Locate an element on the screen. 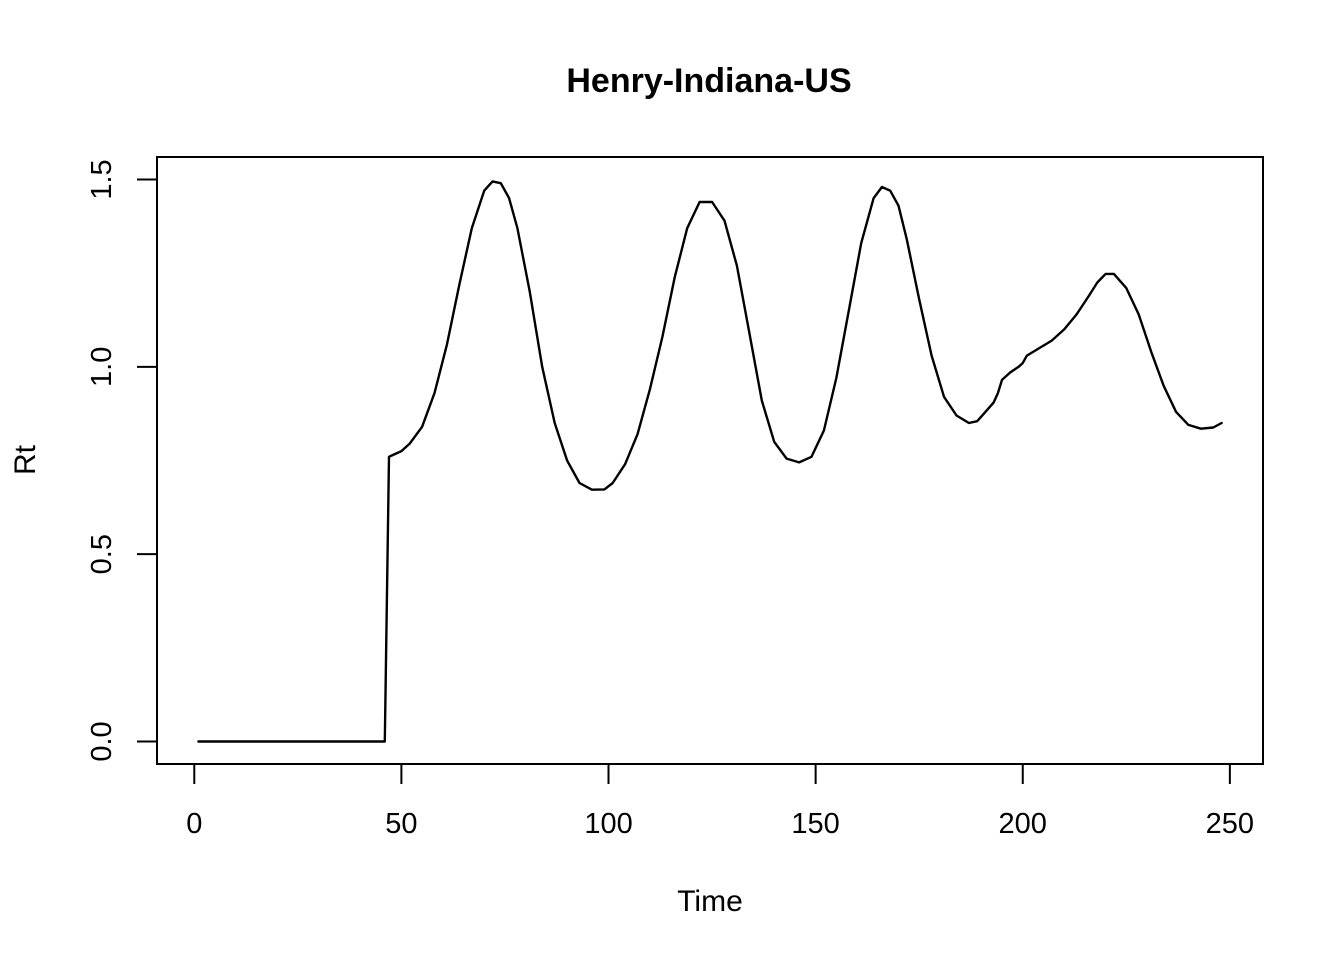 The height and width of the screenshot is (960, 1344). y-axis-label: Rt is located at coordinates (25, 459).